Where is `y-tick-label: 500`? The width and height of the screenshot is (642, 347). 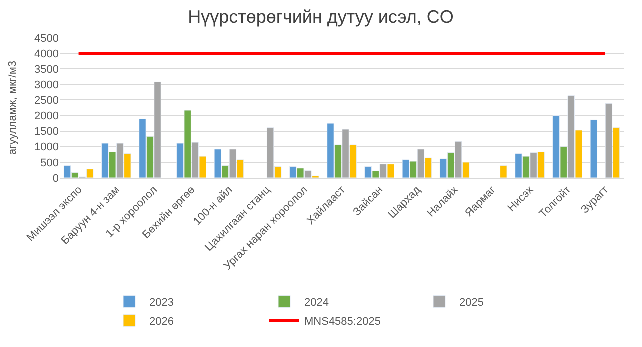
y-tick-label: 500 is located at coordinates (49, 163).